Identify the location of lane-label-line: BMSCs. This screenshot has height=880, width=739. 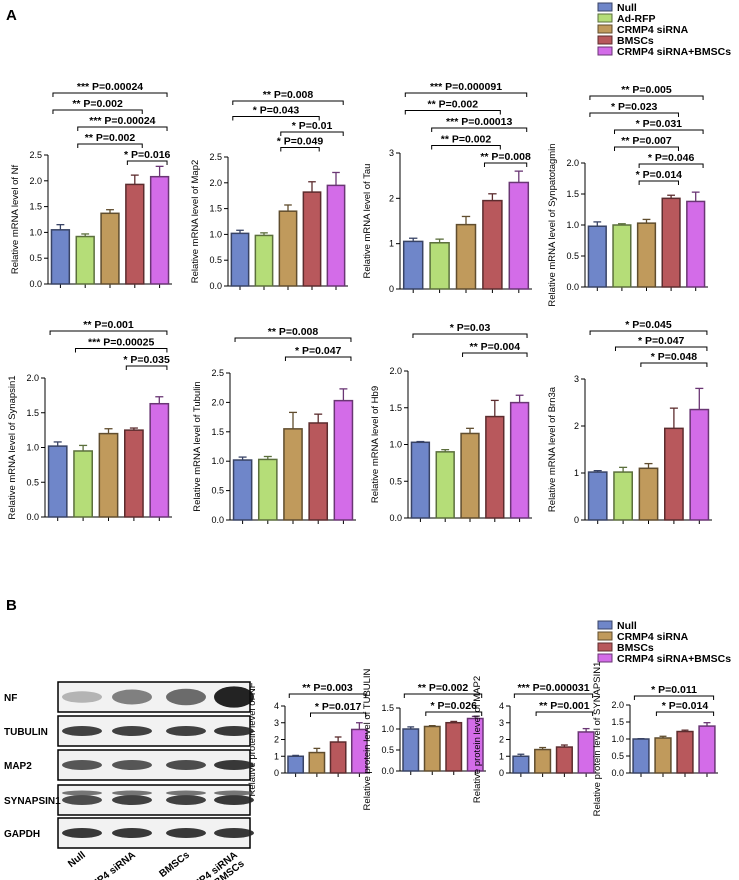
(174, 864).